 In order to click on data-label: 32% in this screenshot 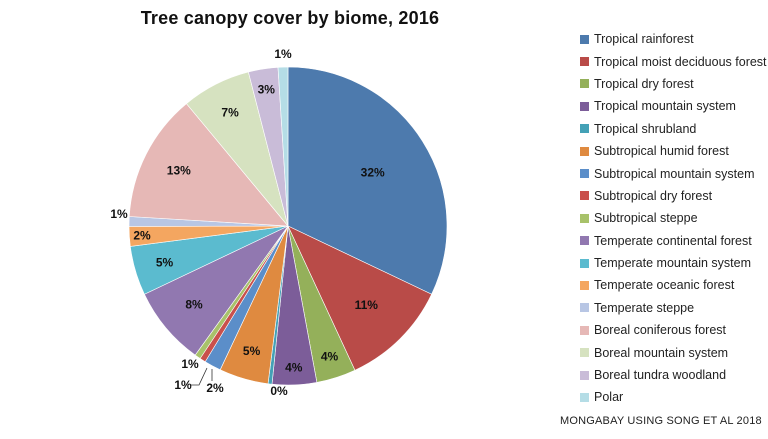, I will do `click(373, 173)`.